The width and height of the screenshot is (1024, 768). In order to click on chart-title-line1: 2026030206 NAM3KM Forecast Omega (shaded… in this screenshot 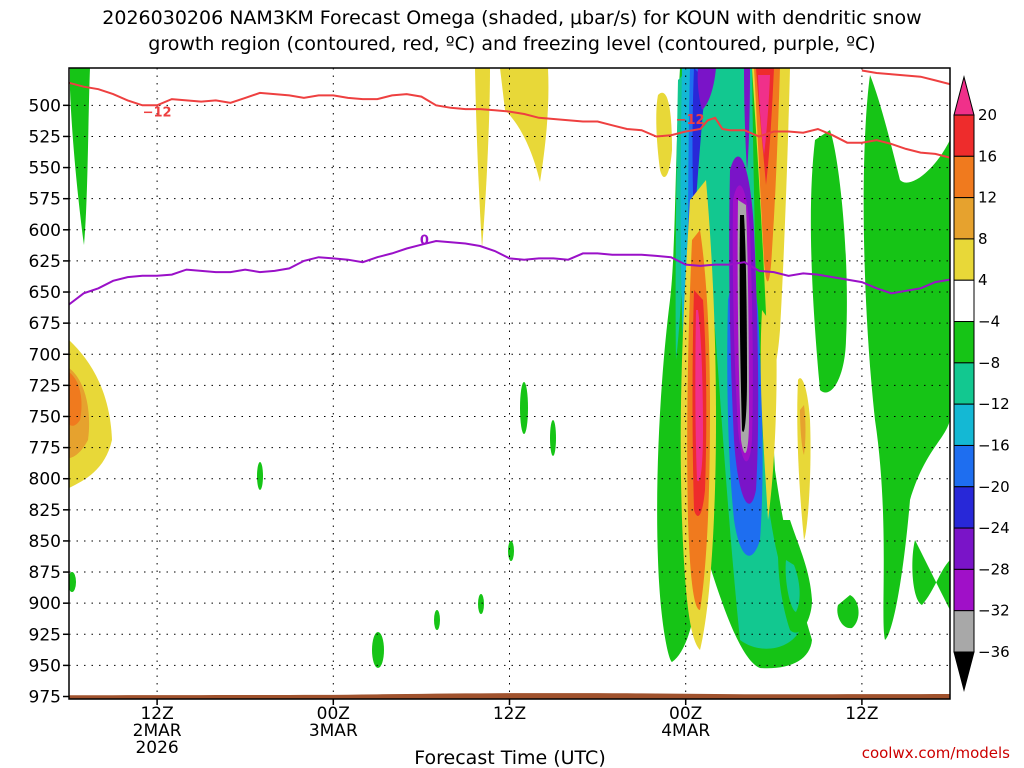, I will do `click(511, 18)`.